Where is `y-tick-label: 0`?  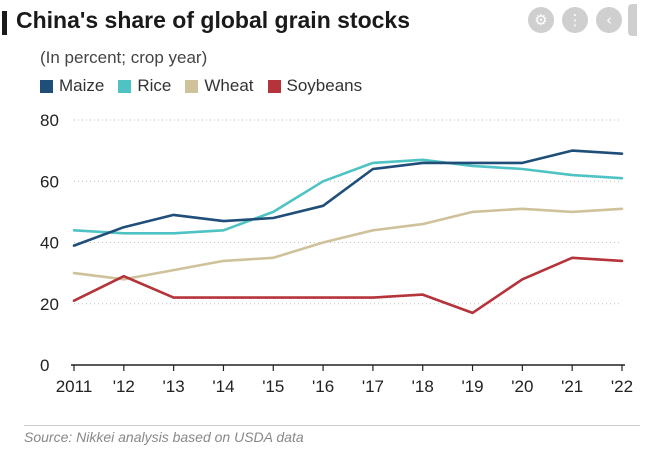
y-tick-label: 0 is located at coordinates (44, 365).